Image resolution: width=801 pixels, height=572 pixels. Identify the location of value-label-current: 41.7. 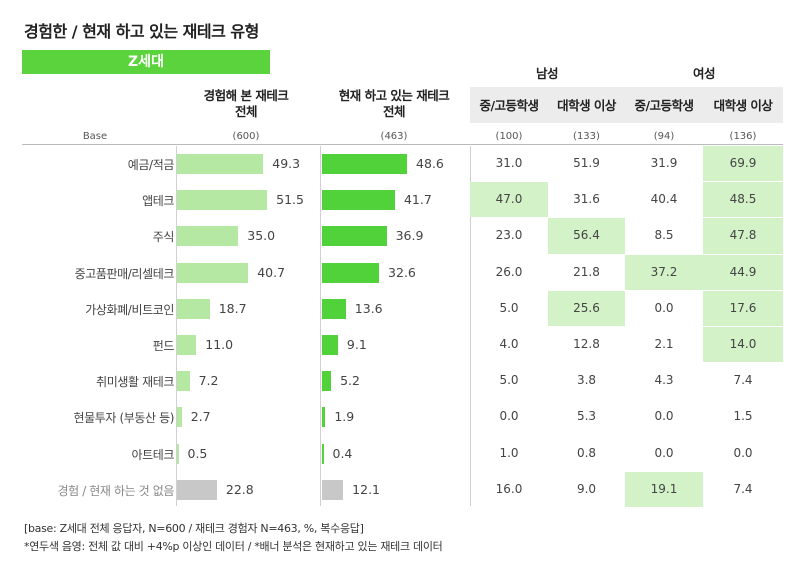
(417, 200).